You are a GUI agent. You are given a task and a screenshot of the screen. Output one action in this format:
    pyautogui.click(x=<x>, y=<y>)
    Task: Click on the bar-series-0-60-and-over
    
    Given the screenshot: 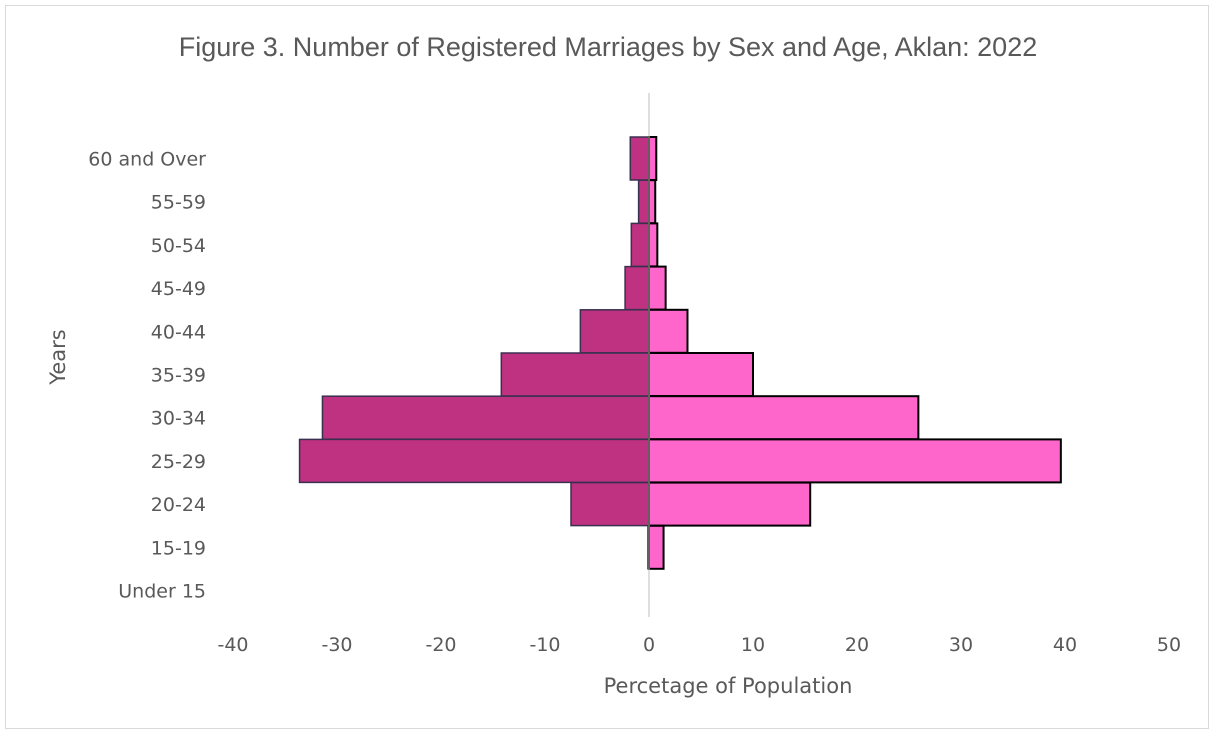 What is the action you would take?
    pyautogui.click(x=639, y=158)
    